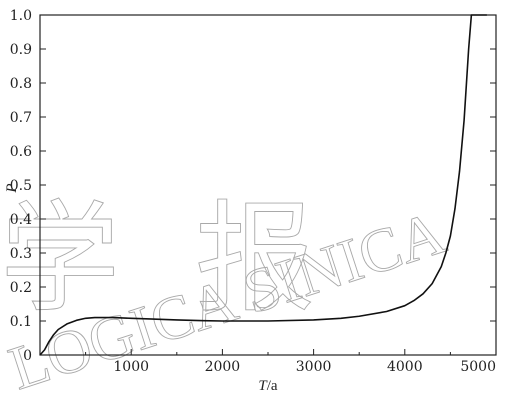 The image size is (520, 395). I want to click on y-tick-label: 0.5, so click(21, 186).